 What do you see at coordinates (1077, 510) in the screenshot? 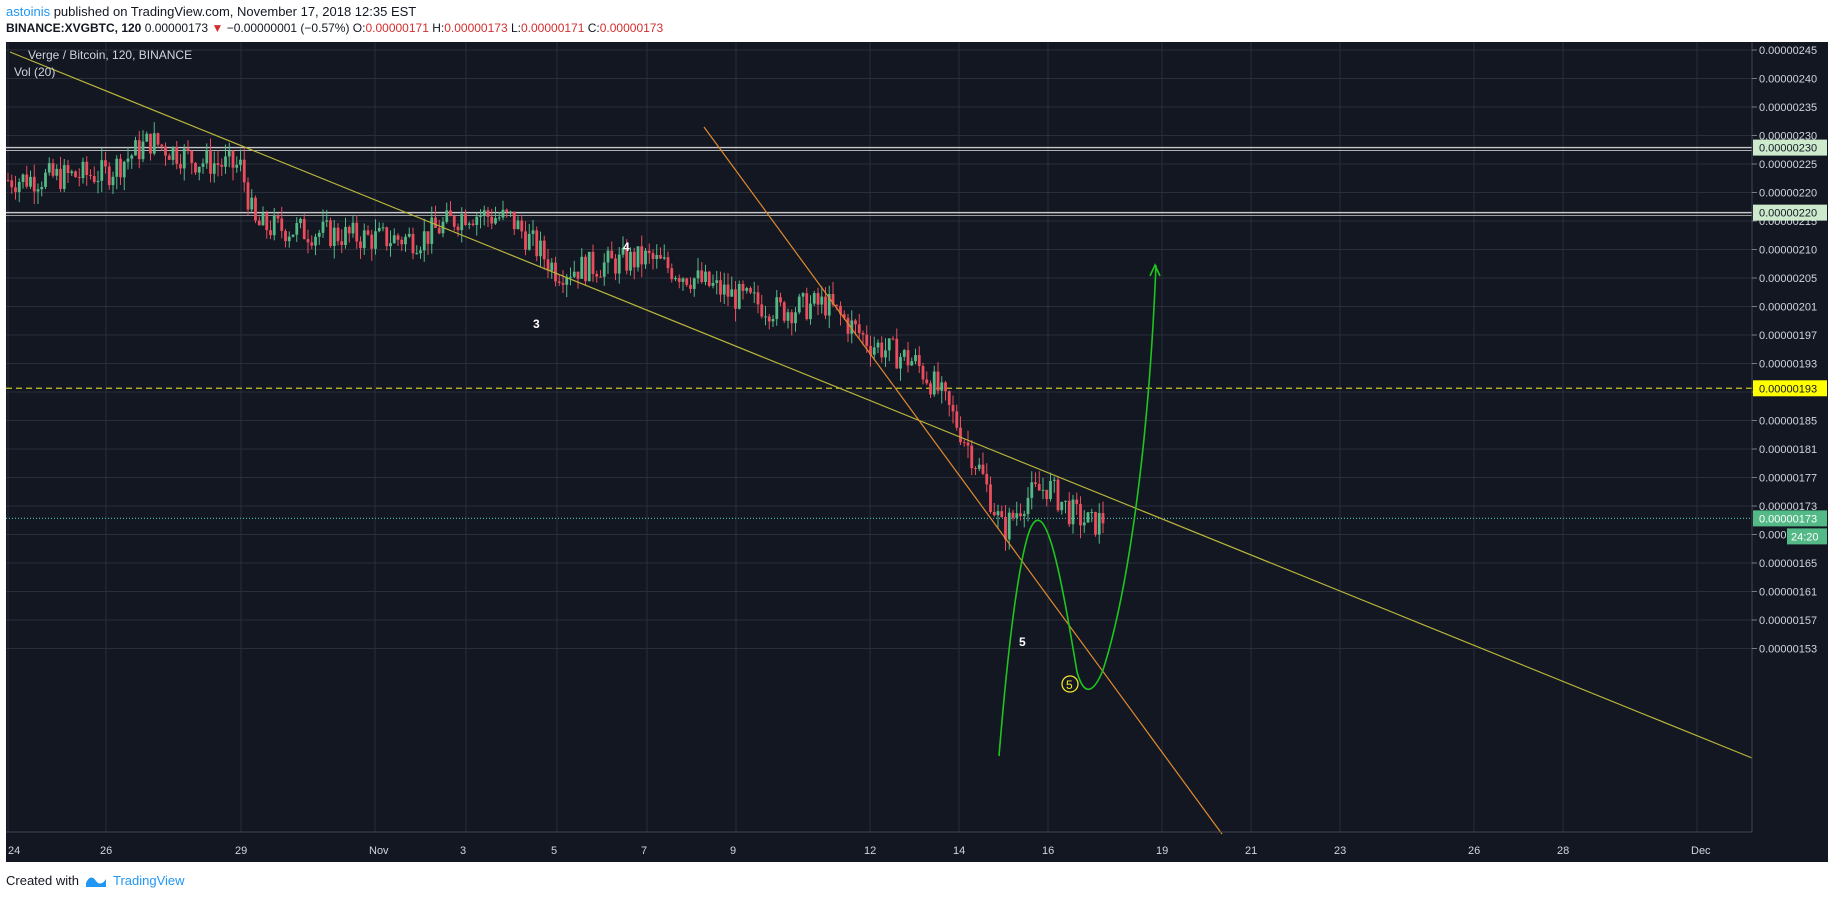
I see `projection-path` at bounding box center [1077, 510].